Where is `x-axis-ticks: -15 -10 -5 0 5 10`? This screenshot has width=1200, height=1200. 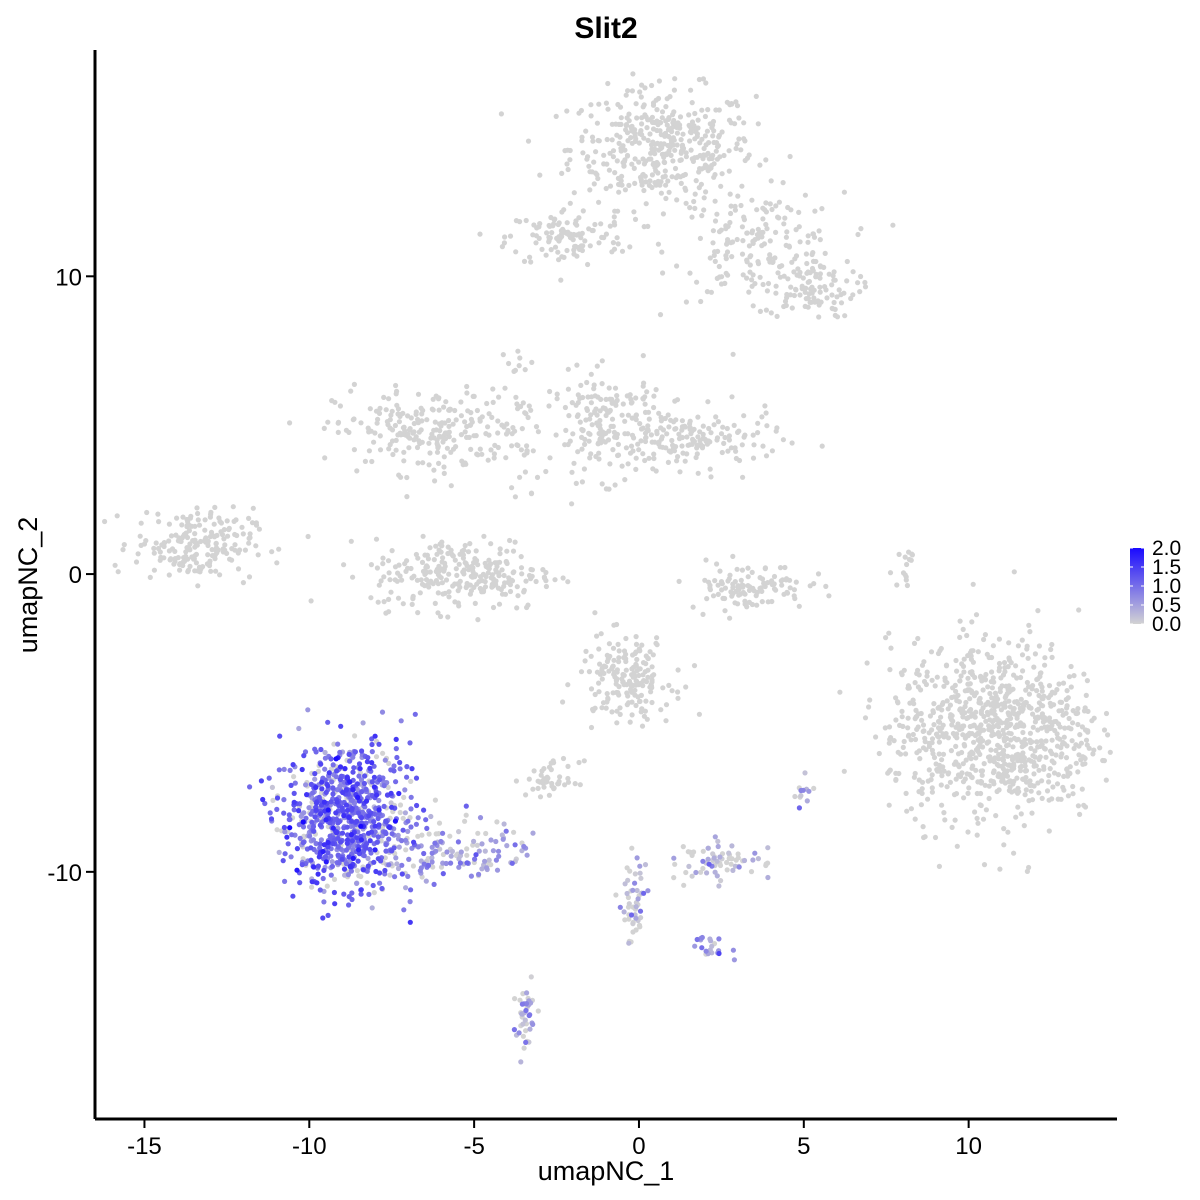
x-axis-ticks: -15 -10 -5 0 5 10 is located at coordinates (554, 1139).